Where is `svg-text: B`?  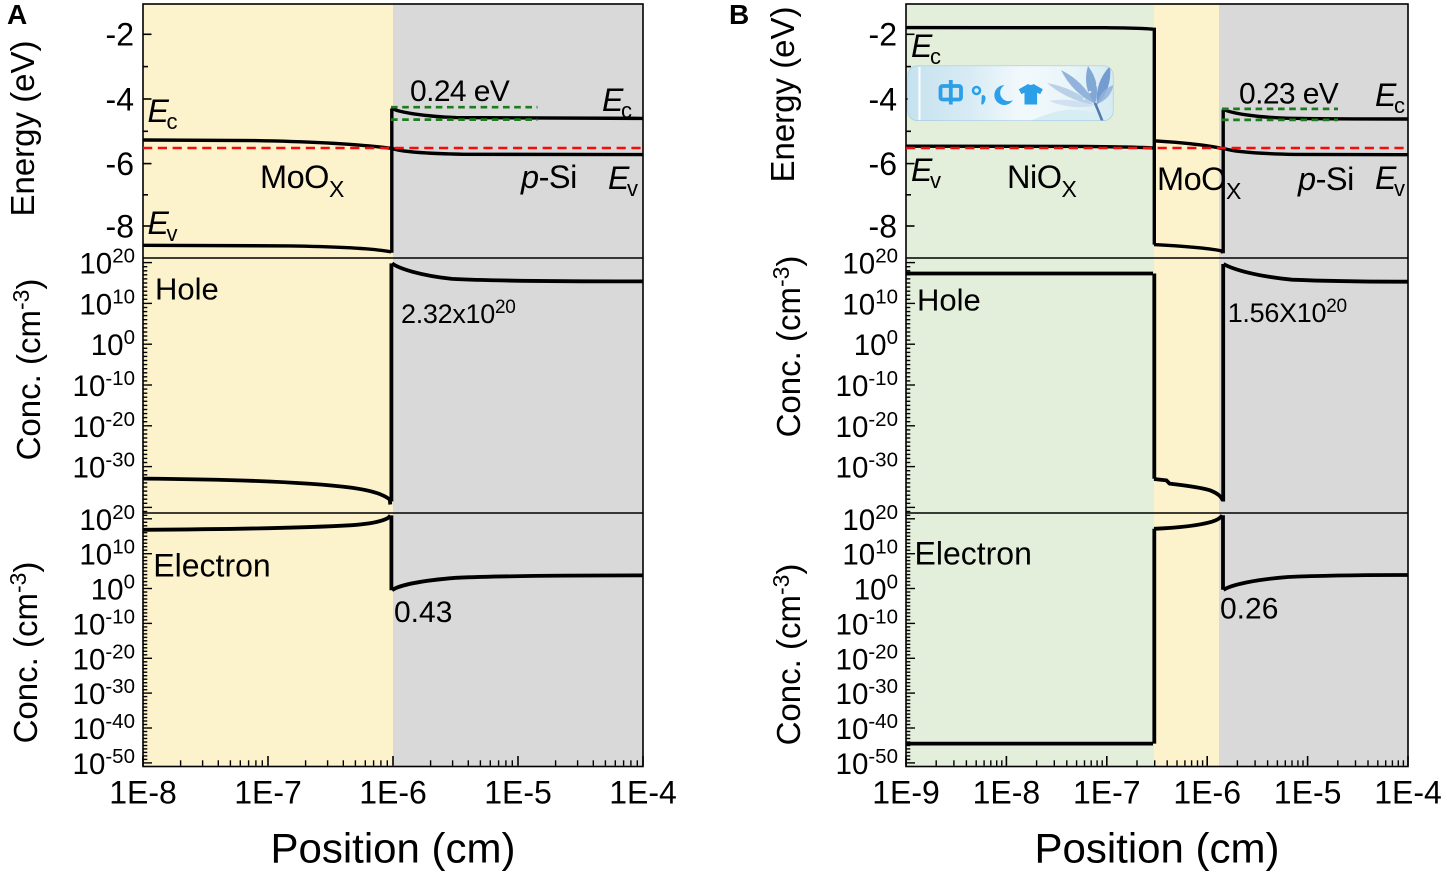 svg-text: B is located at coordinates (739, 15).